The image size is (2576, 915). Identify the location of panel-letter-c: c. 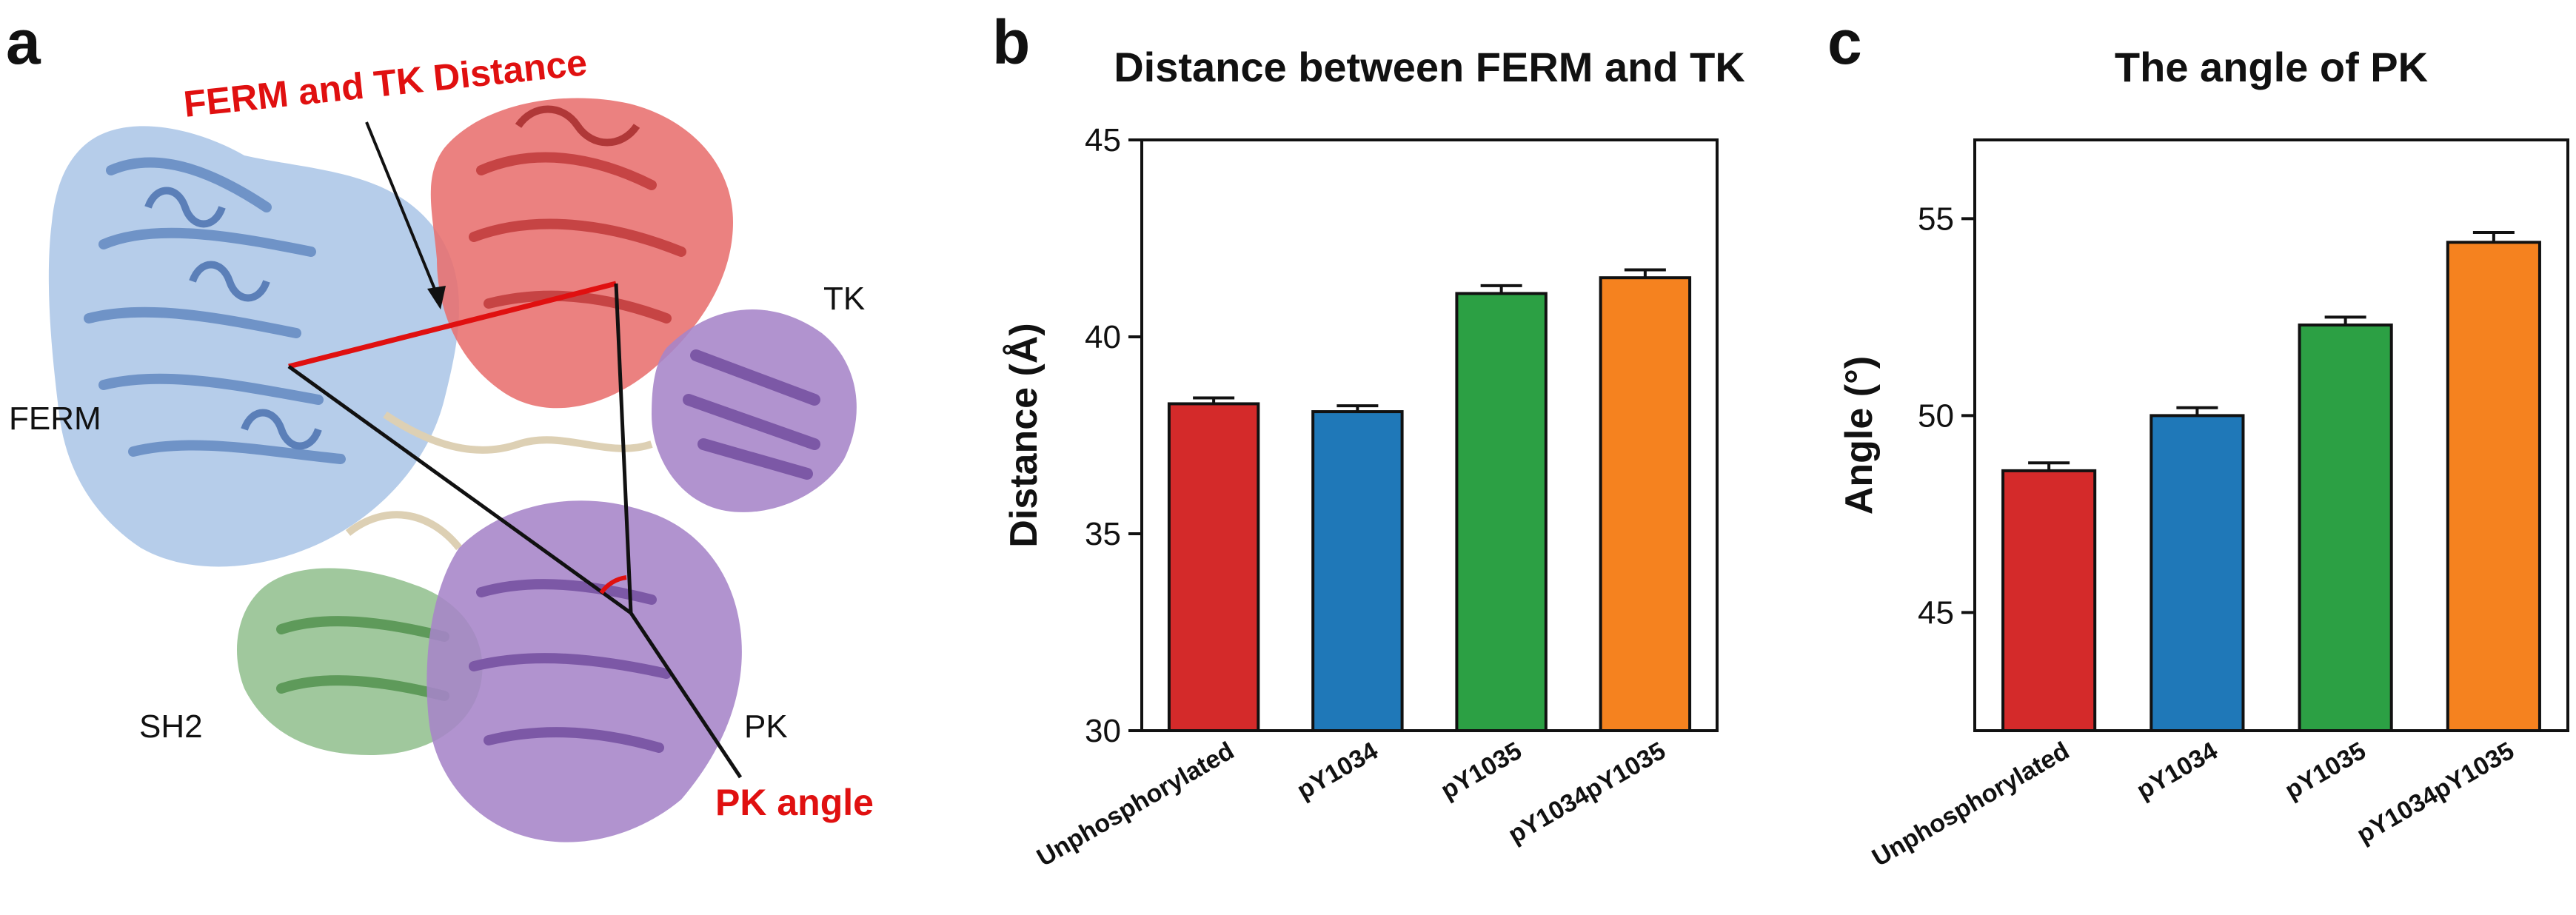
(1844, 42).